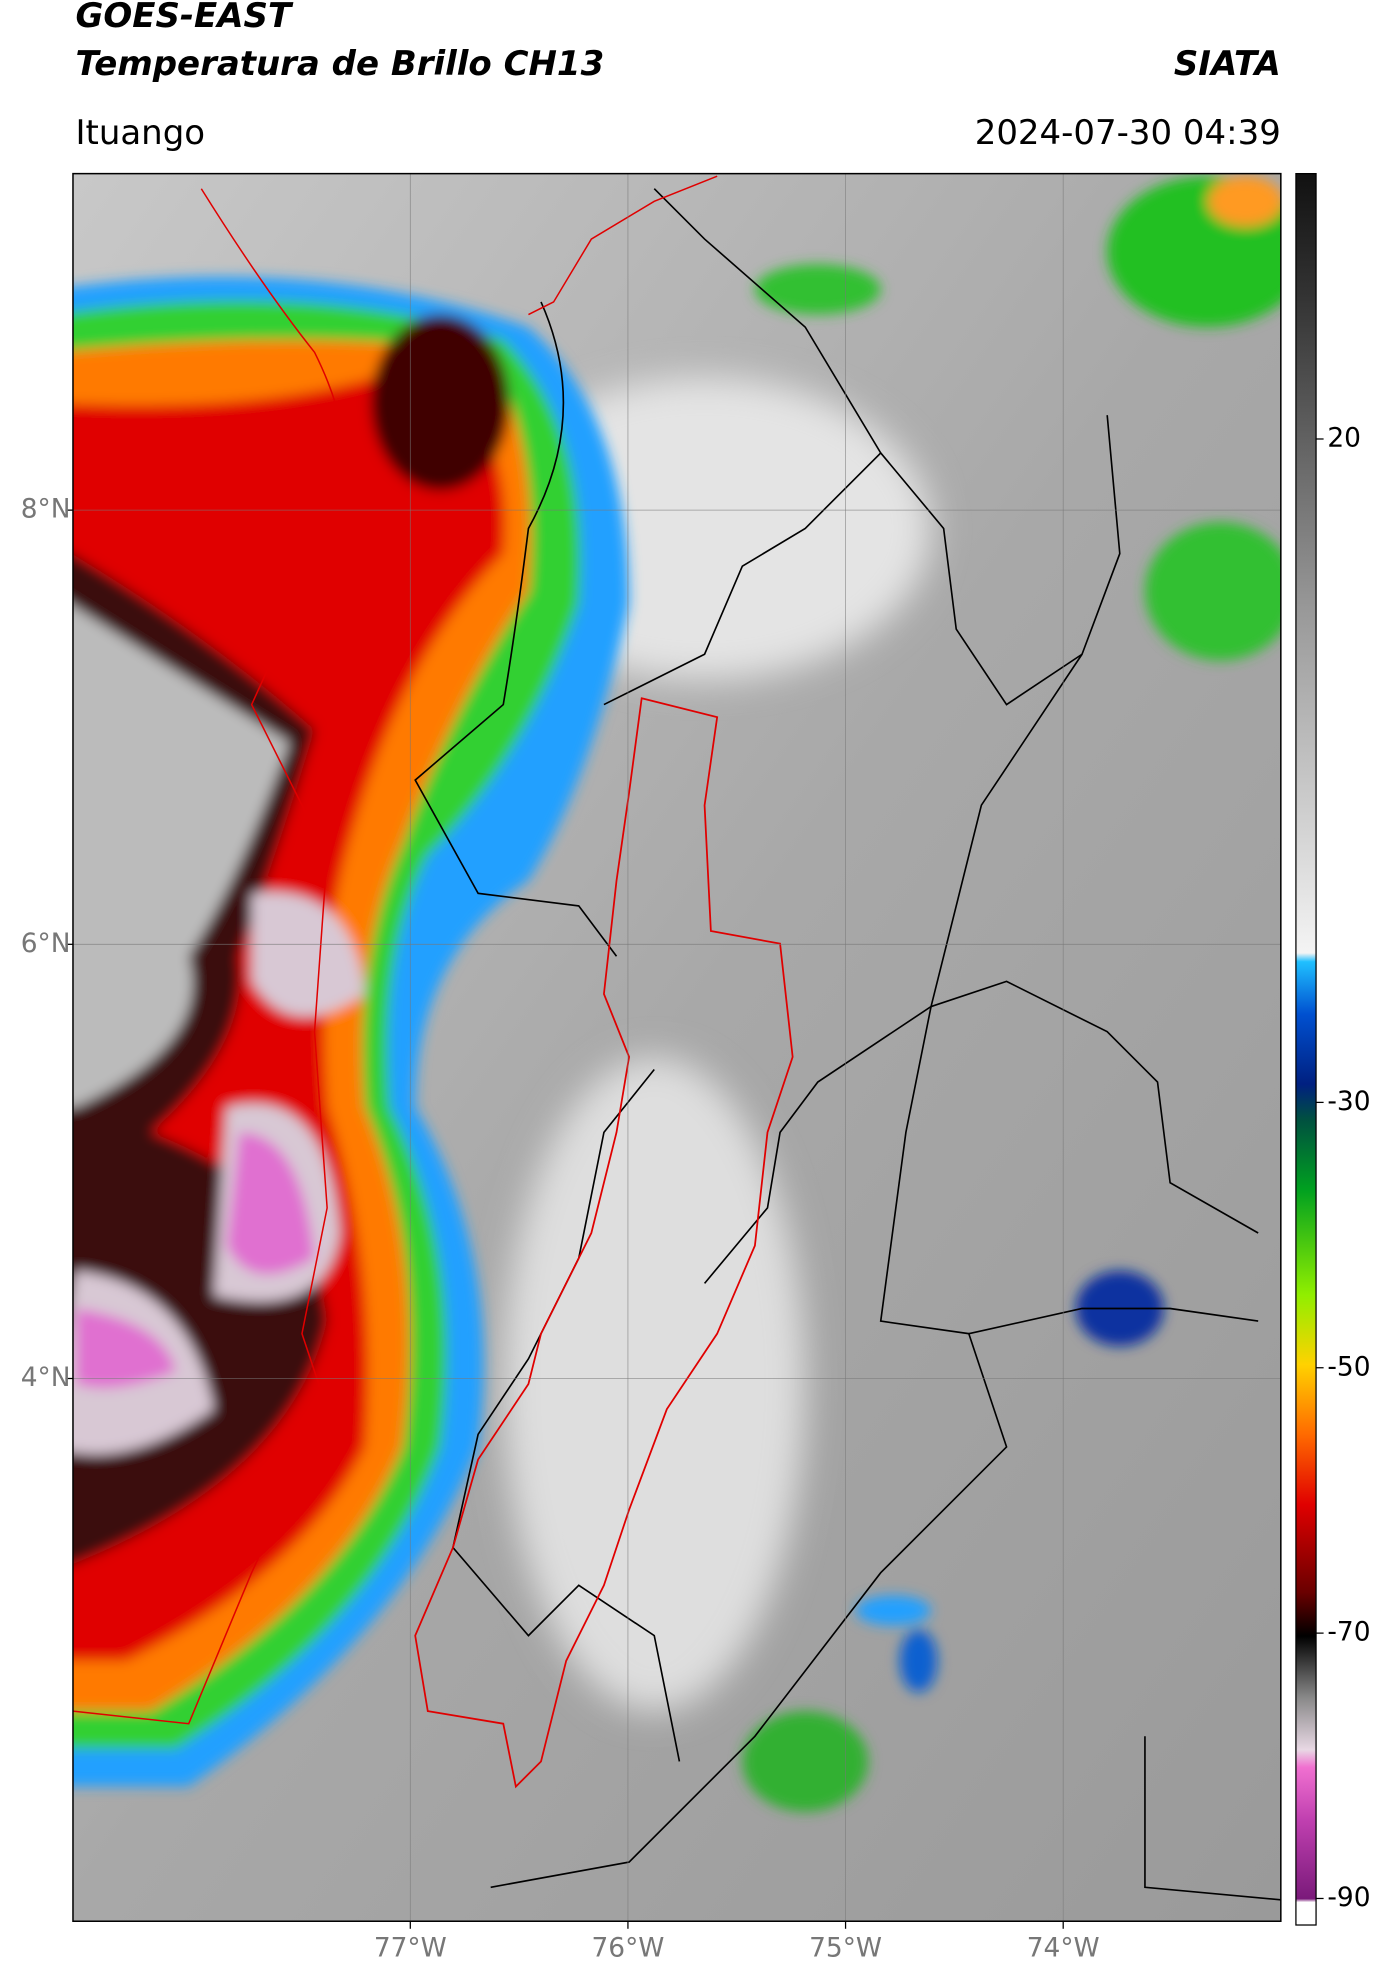 This screenshot has width=1384, height=1981. I want to click on x-tick-label: 74°W, so click(1063, 1947).